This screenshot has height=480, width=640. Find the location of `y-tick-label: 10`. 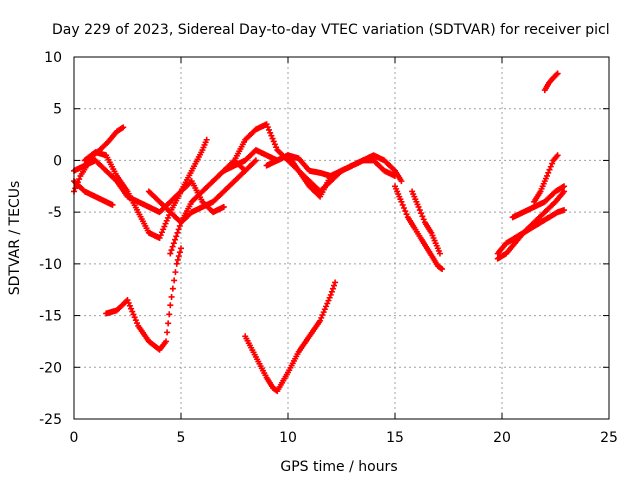

y-tick-label: 10 is located at coordinates (53, 58).